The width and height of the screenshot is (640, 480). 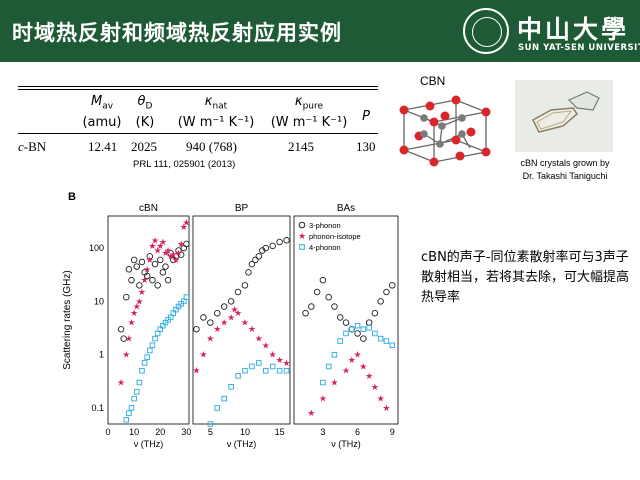 I want to click on crystal-structure-diagram, so click(x=445, y=131).